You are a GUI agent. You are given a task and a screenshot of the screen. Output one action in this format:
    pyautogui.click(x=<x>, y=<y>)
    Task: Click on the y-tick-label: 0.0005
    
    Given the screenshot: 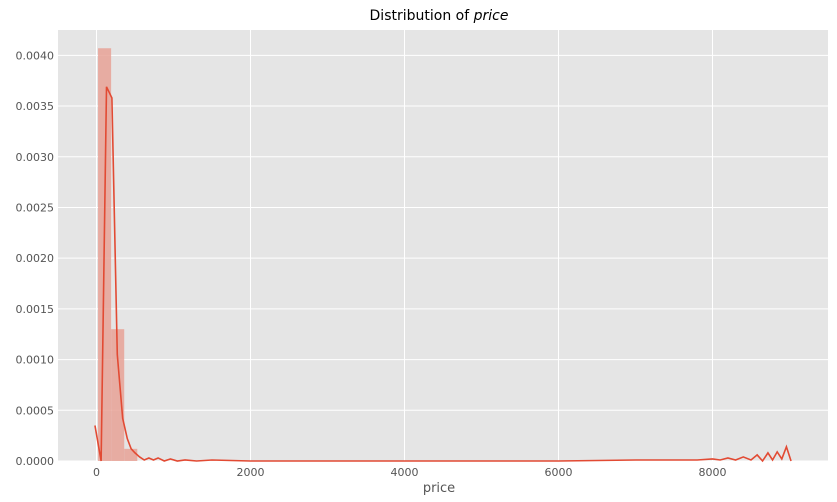 What is the action you would take?
    pyautogui.click(x=35, y=410)
    